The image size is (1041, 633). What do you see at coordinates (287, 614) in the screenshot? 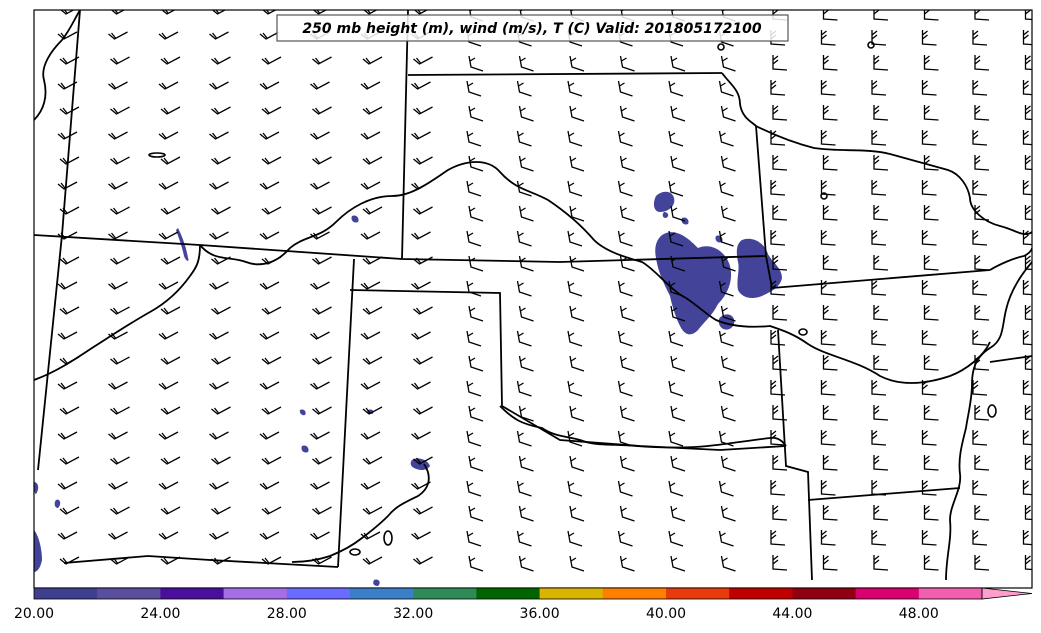
I see `colorbar-tick-label: 28.00` at bounding box center [287, 614].